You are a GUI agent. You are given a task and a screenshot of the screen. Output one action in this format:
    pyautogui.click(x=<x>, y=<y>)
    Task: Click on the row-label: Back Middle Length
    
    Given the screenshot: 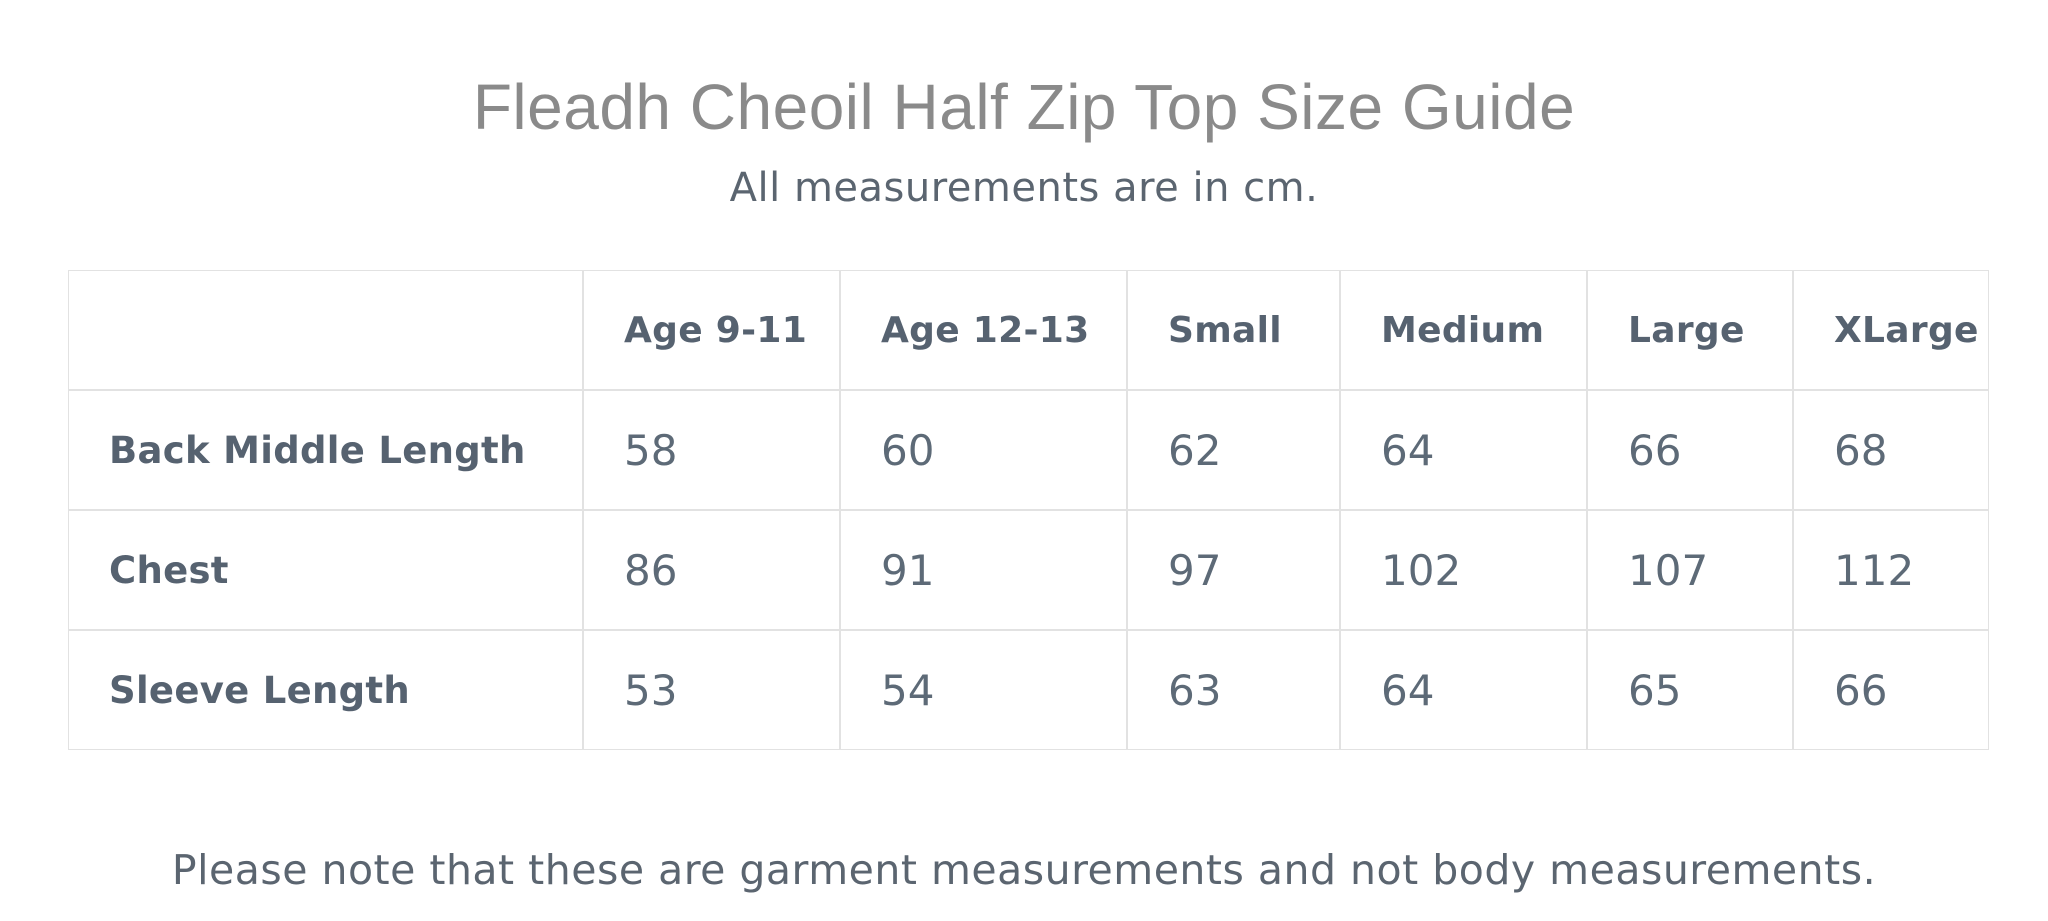 What is the action you would take?
    pyautogui.click(x=325, y=450)
    